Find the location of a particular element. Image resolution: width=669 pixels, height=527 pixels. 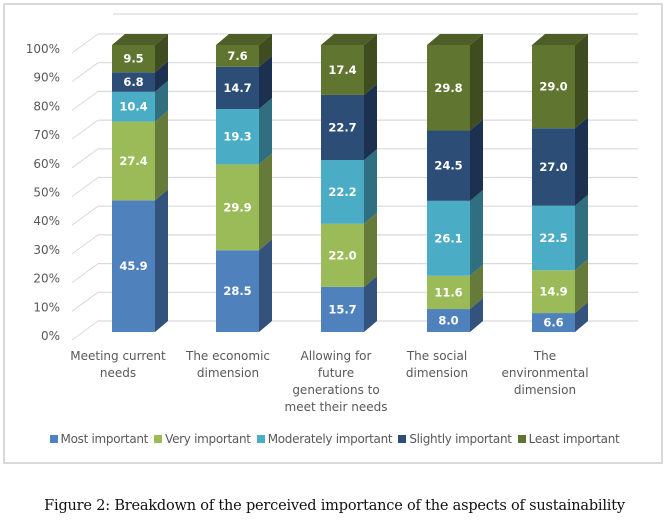

legend-item: Very important is located at coordinates (202, 439).